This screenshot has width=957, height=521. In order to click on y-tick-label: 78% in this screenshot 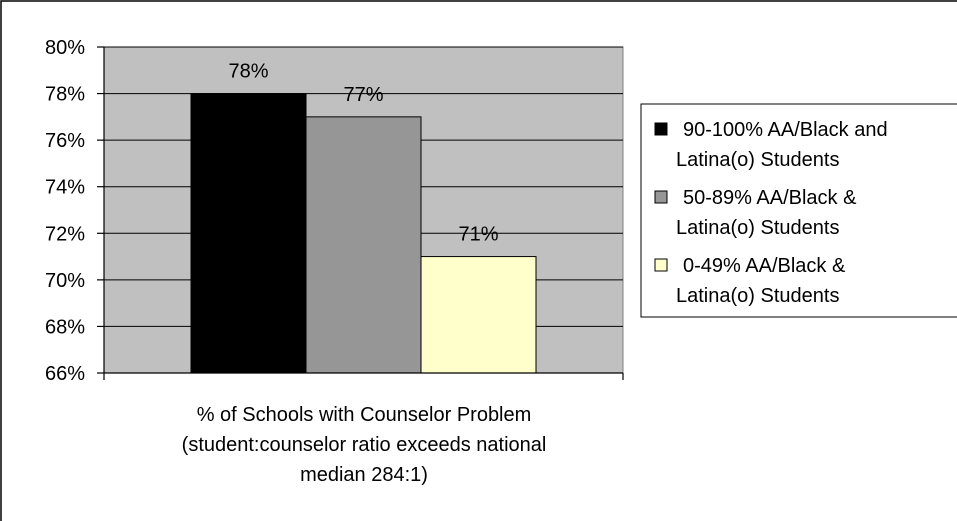, I will do `click(65, 95)`.